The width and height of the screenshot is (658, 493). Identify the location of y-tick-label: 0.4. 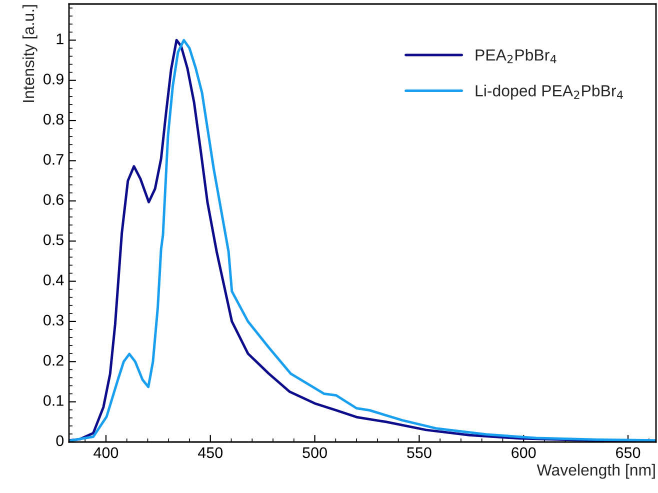
(54, 280).